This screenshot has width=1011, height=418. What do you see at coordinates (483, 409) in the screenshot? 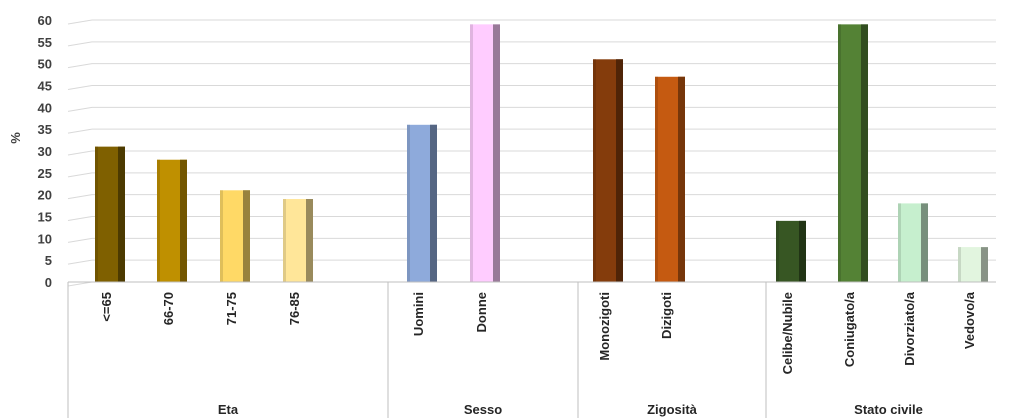
I see `group-label: Sesso` at bounding box center [483, 409].